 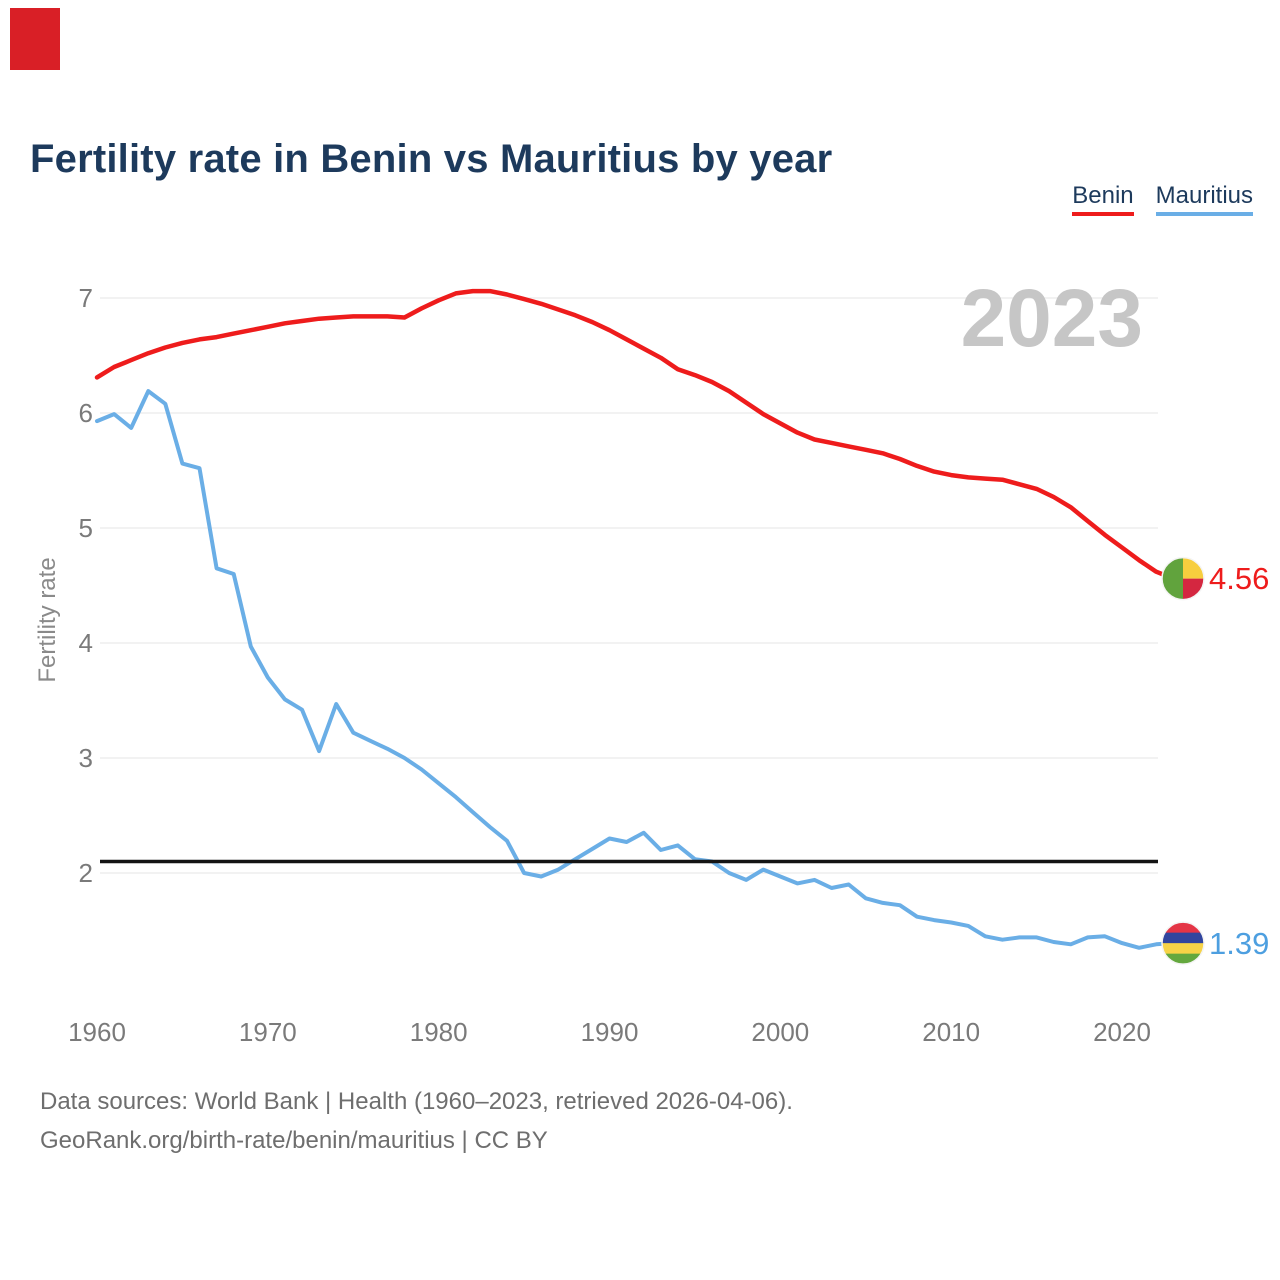 I want to click on y-tick-2: 2, so click(x=86, y=873).